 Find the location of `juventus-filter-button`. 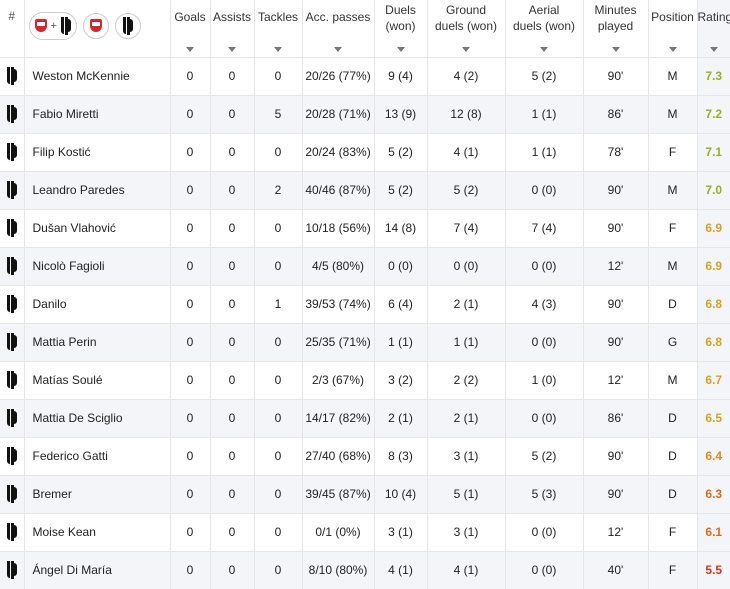

juventus-filter-button is located at coordinates (128, 26).